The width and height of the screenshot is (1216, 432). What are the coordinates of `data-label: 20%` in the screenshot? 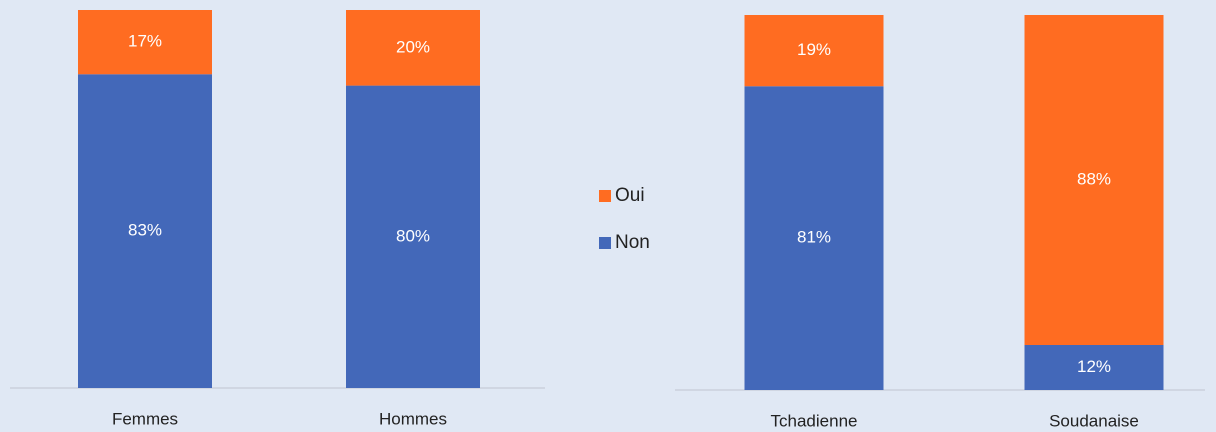 It's located at (413, 46).